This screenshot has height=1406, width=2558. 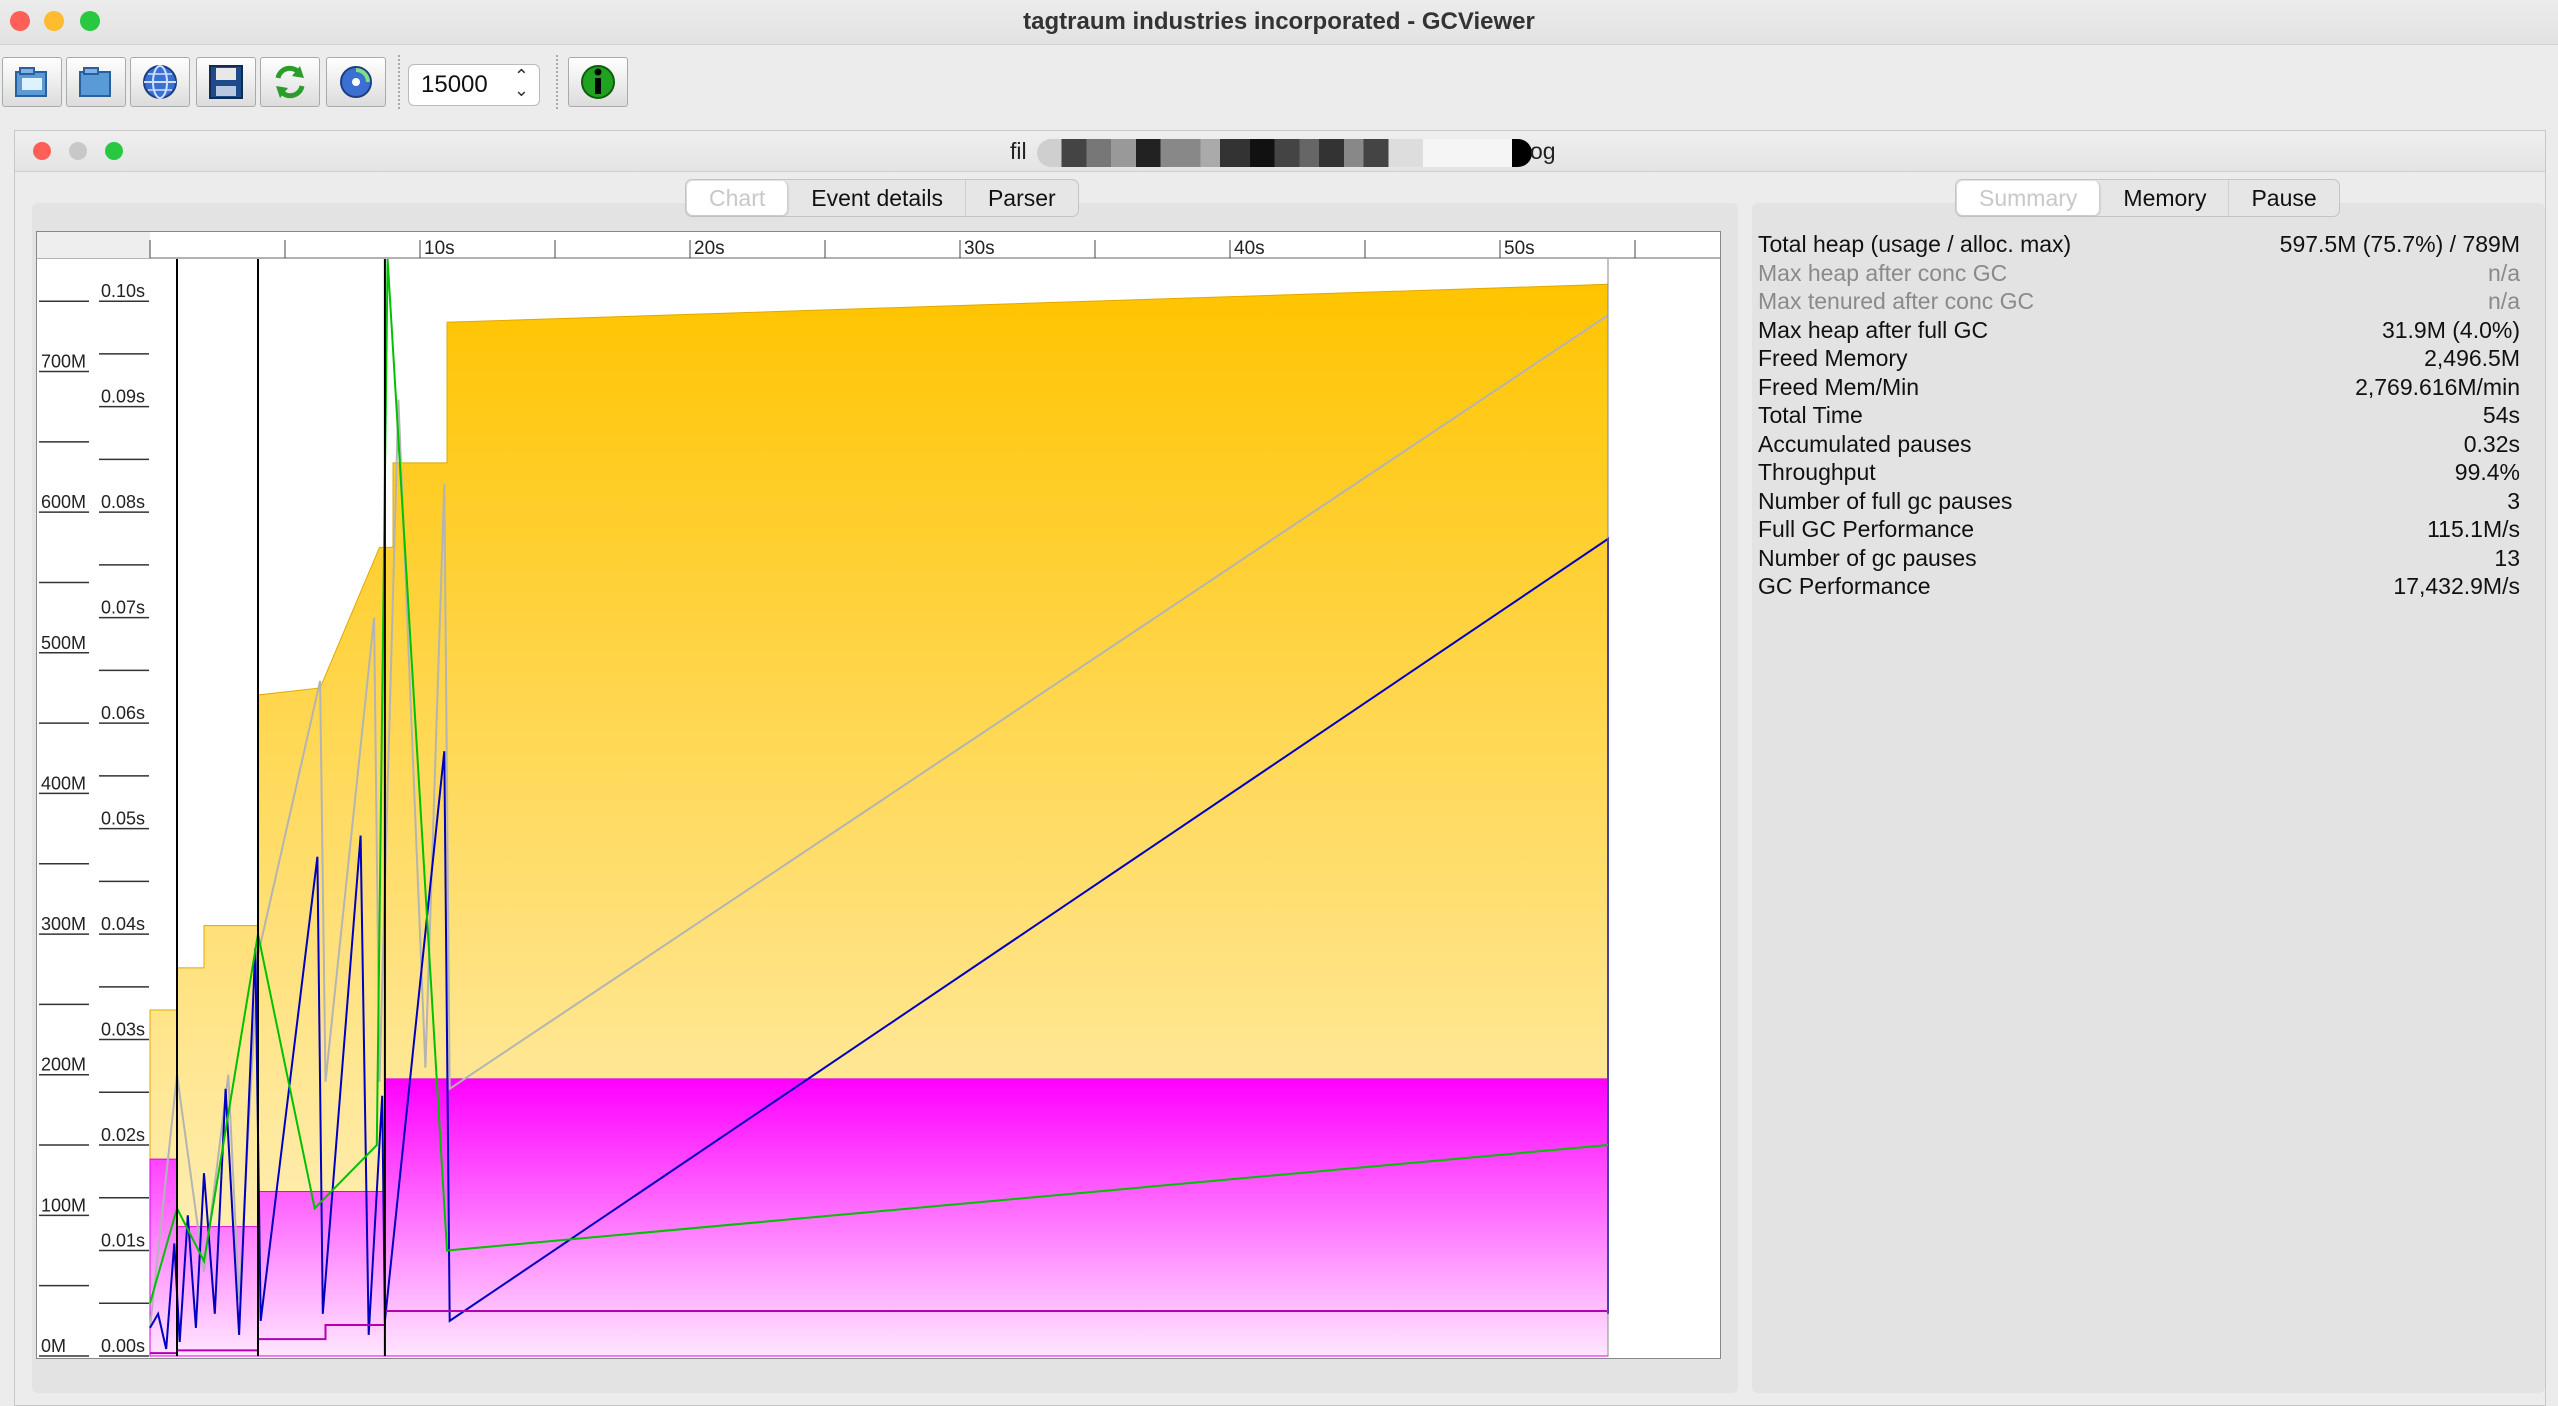 I want to click on pause-tick-label: 0.10s, so click(x=123, y=291).